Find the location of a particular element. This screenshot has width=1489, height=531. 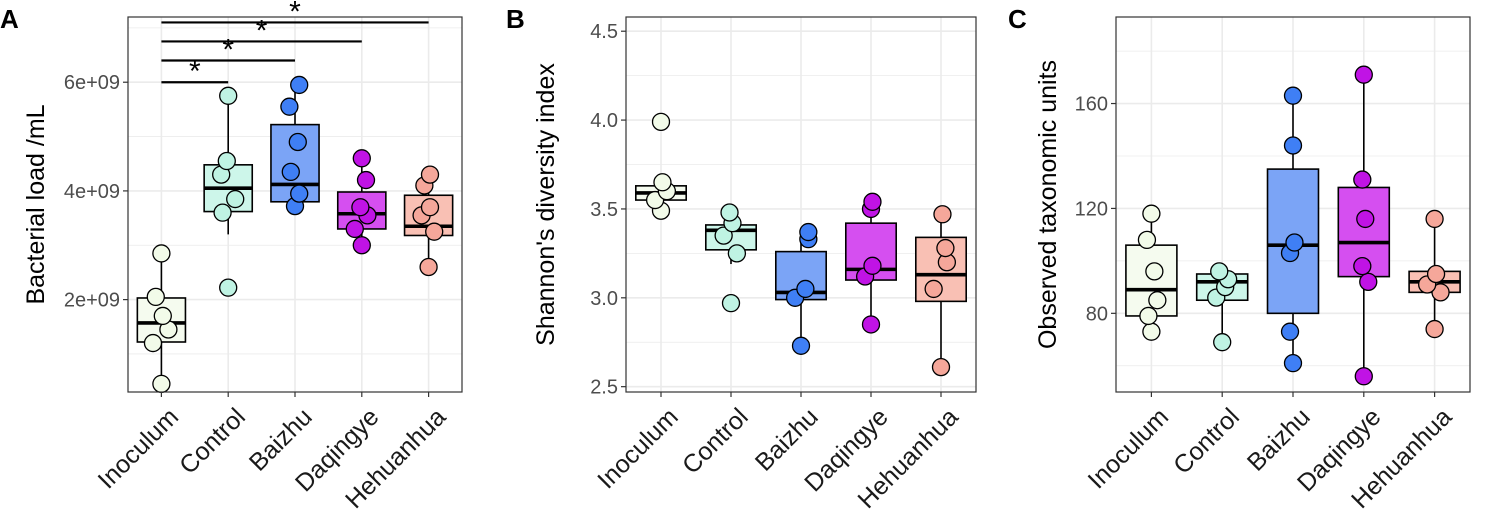

y-axis-title: Bacterial load /mL is located at coordinates (36, 204).